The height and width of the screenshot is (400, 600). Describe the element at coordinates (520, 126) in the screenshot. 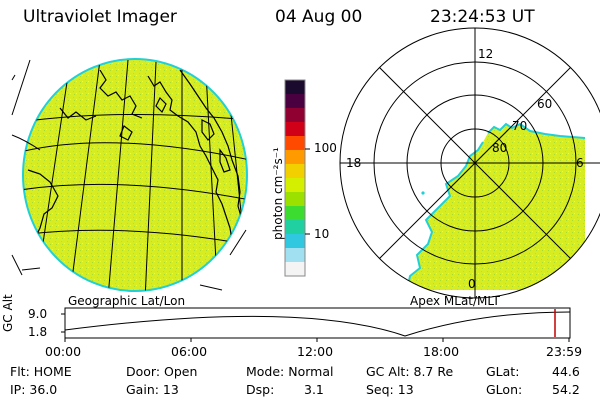

I see `mlat-label-70: 70` at that location.